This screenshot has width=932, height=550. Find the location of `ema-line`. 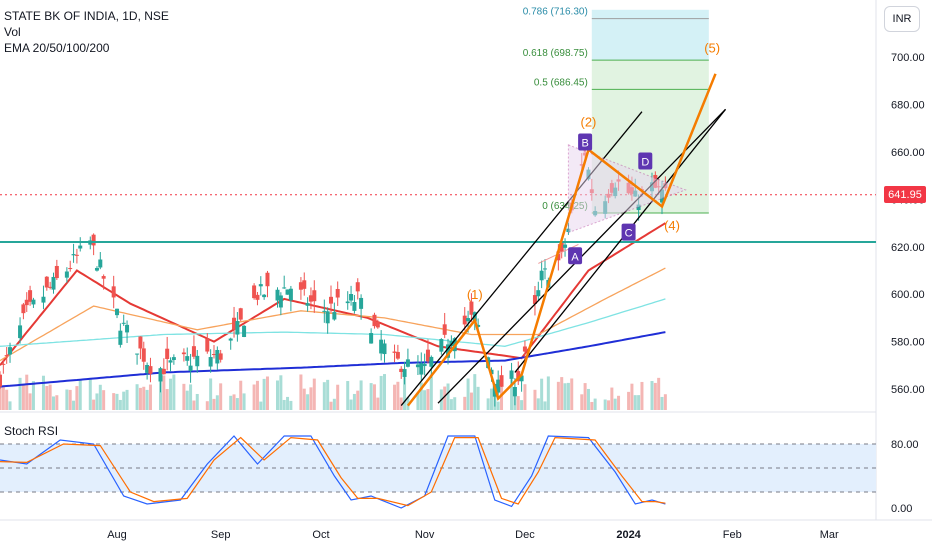

ema-line is located at coordinates (333, 322).